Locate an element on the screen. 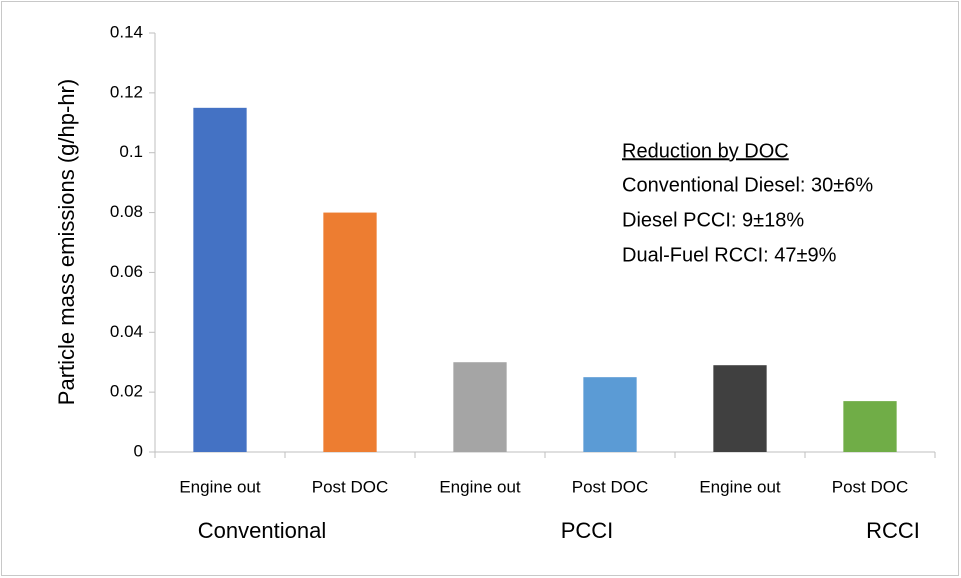 This screenshot has height=578, width=961. annotation-line: Dual-Fuel RCCI: 47±9% is located at coordinates (729, 255).